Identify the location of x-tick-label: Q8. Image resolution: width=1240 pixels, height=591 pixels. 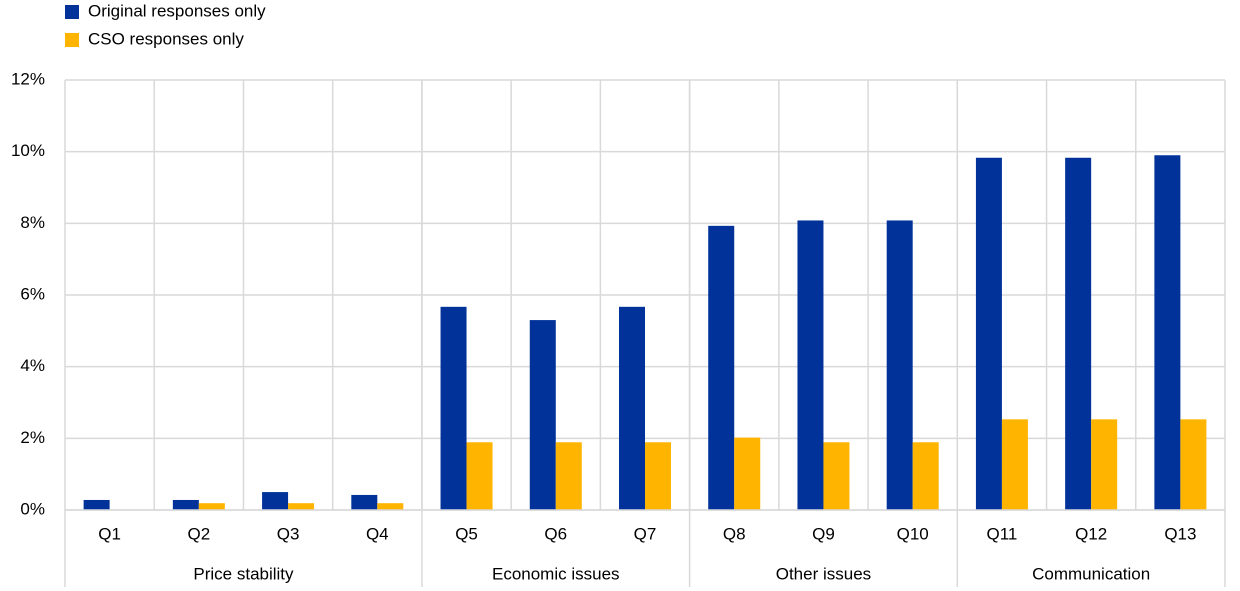
(734, 533).